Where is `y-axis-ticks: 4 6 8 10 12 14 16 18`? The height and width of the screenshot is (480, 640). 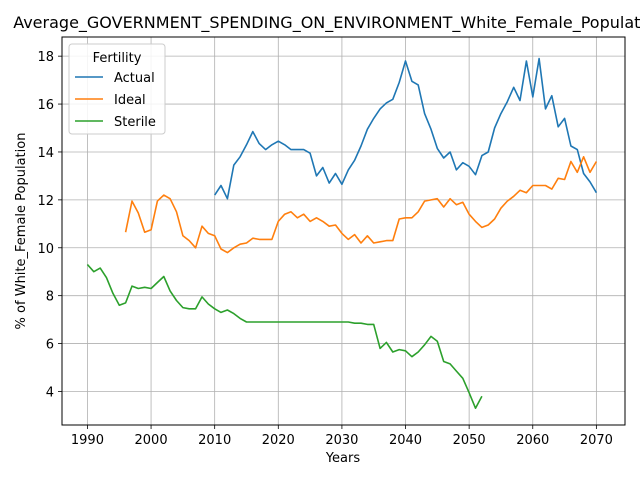
y-axis-ticks: 4 6 8 10 12 14 16 18 is located at coordinates (49, 225).